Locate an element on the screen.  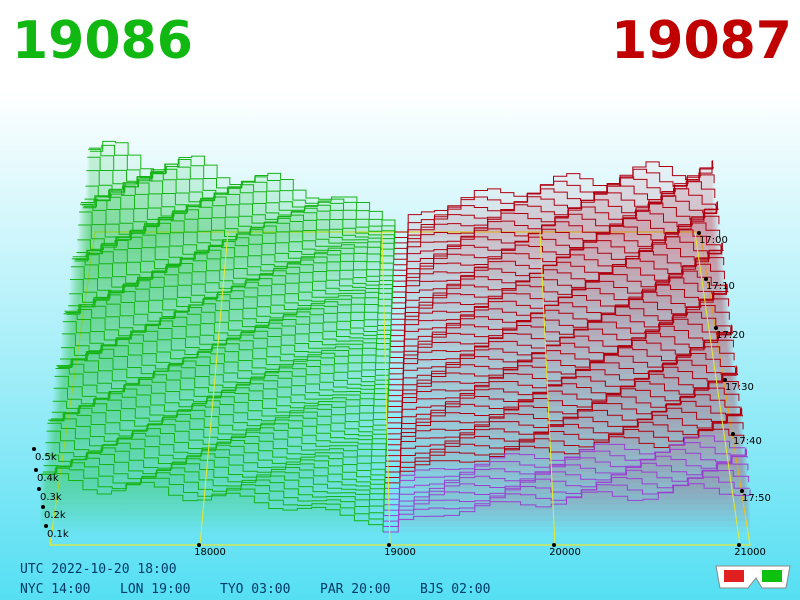
price-tick-label: 20000 is located at coordinates (565, 552).